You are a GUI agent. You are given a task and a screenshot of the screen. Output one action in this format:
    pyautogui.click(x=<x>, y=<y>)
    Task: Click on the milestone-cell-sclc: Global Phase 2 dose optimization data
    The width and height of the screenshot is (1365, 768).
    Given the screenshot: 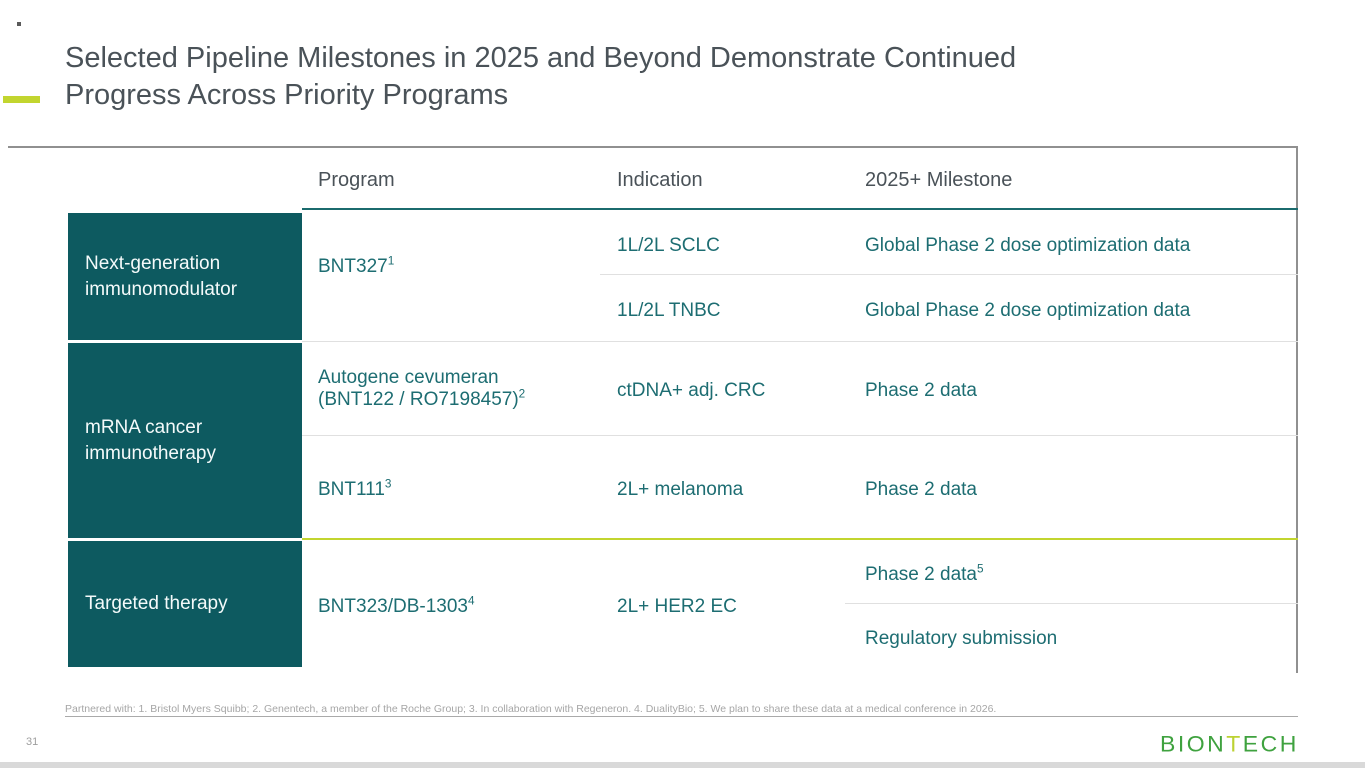 What is the action you would take?
    pyautogui.click(x=1028, y=245)
    